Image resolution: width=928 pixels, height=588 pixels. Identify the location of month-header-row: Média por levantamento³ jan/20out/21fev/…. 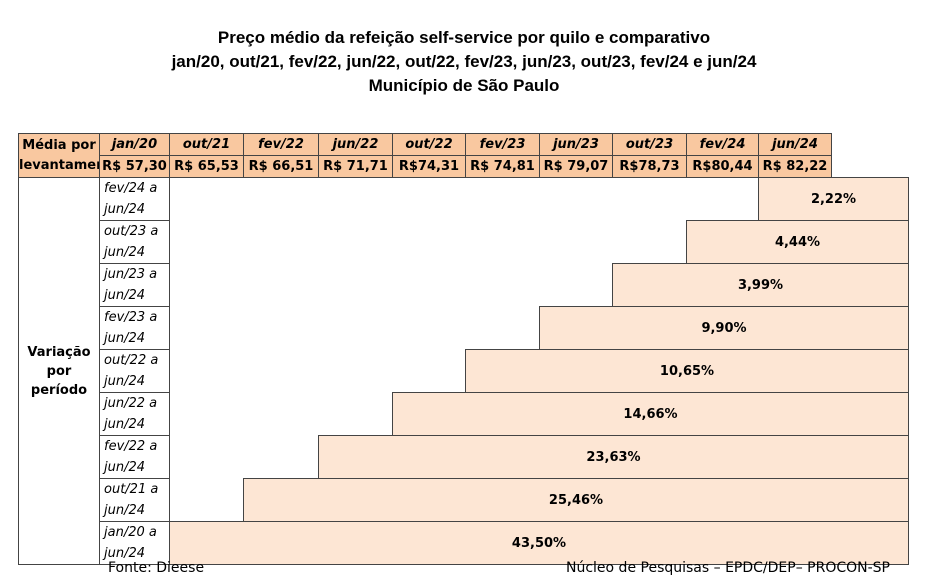
(463, 155).